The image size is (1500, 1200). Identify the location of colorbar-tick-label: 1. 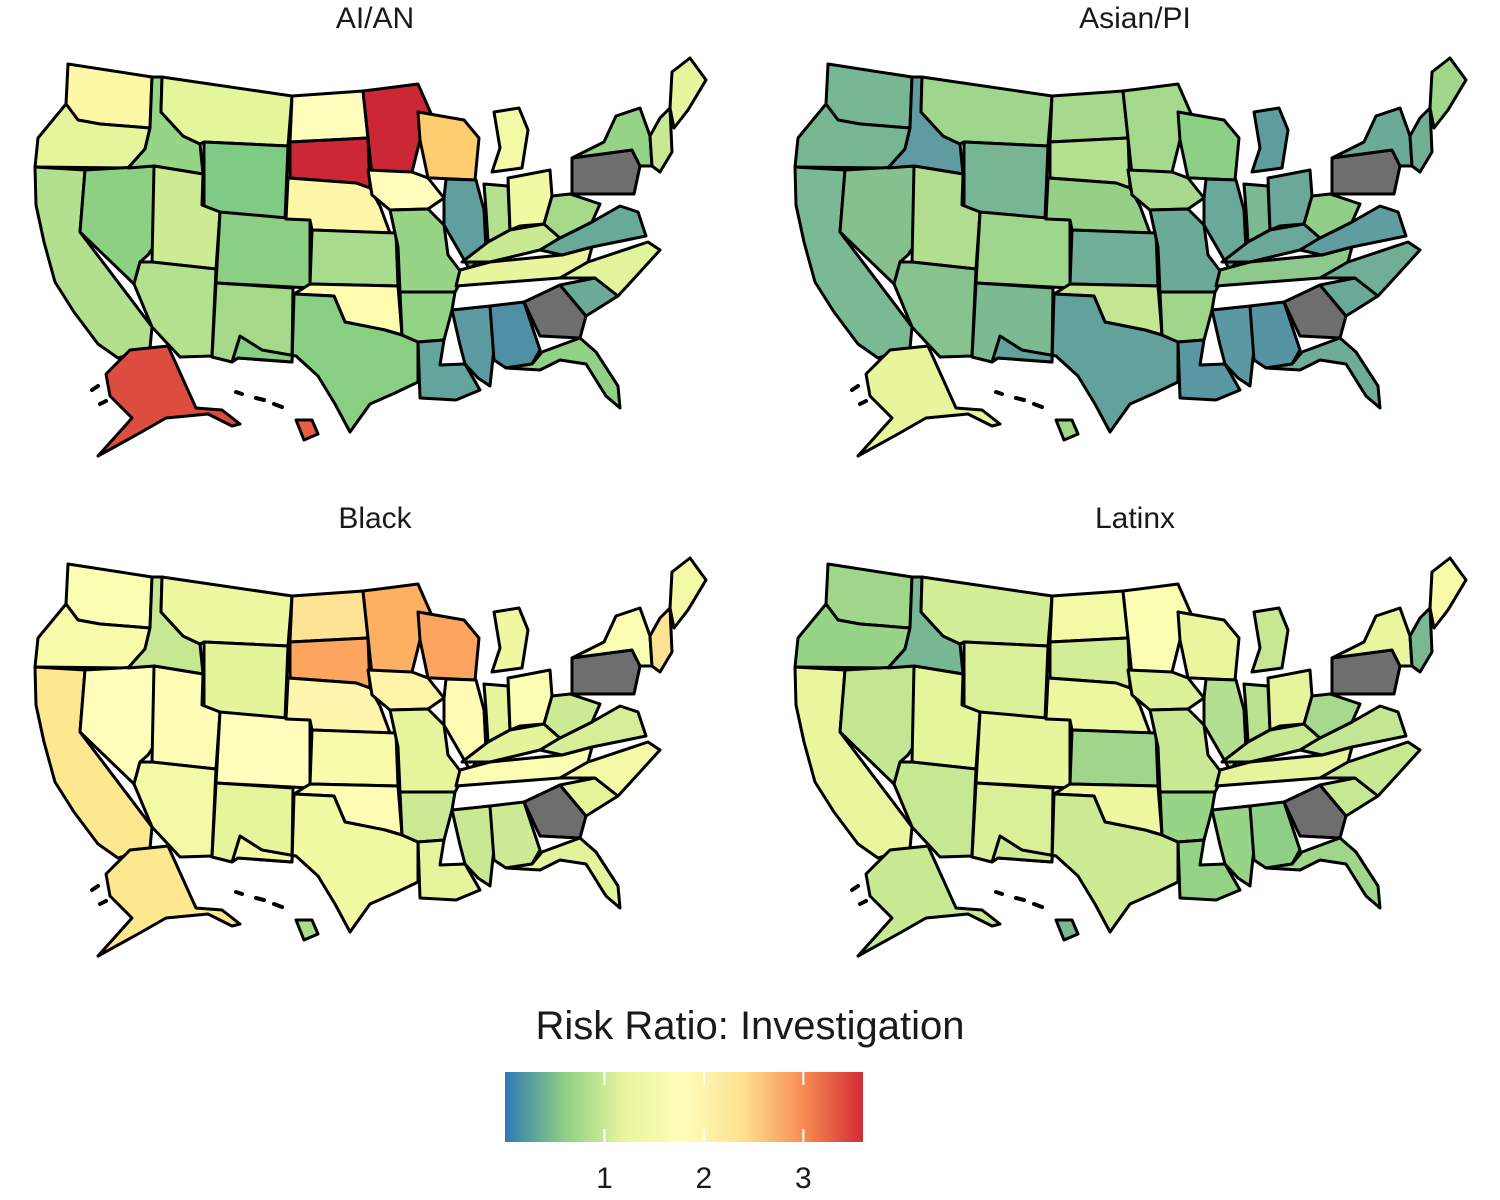
(604, 1178).